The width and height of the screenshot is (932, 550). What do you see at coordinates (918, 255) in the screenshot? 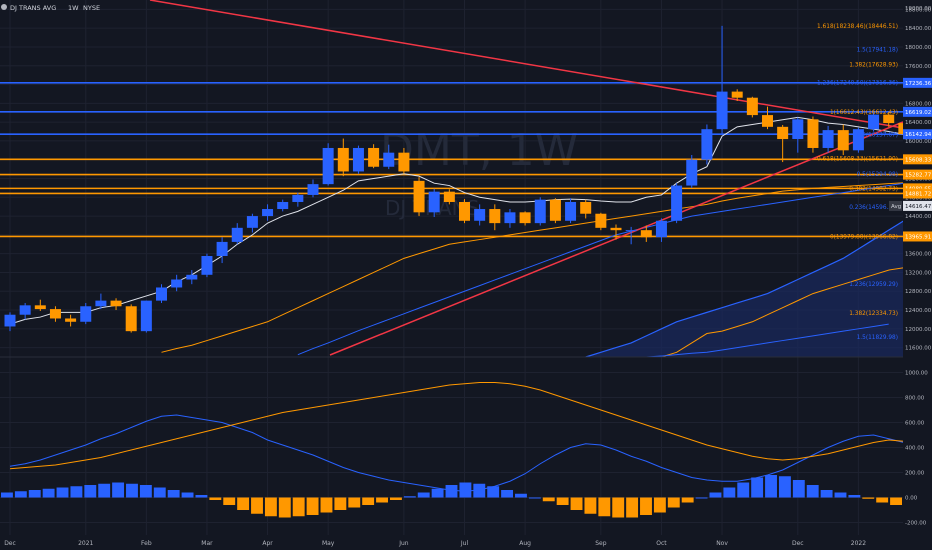
I see `price-tick-label: 13600.00` at bounding box center [918, 255].